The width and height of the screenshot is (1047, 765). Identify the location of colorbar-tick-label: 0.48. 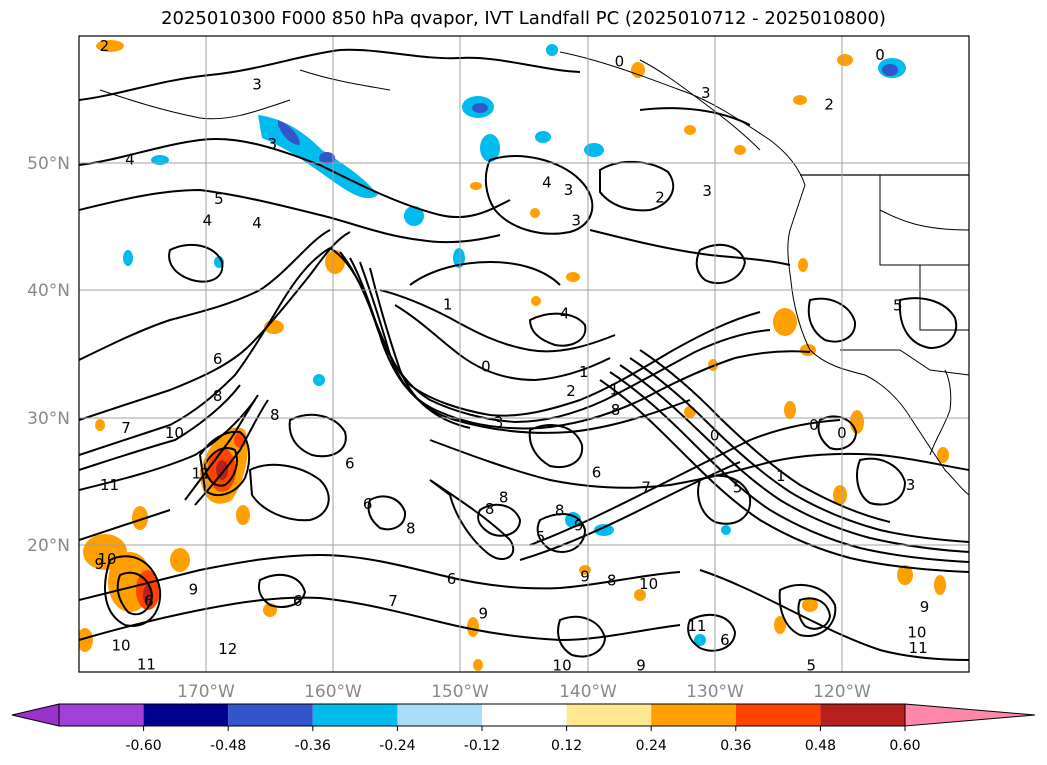
(820, 746).